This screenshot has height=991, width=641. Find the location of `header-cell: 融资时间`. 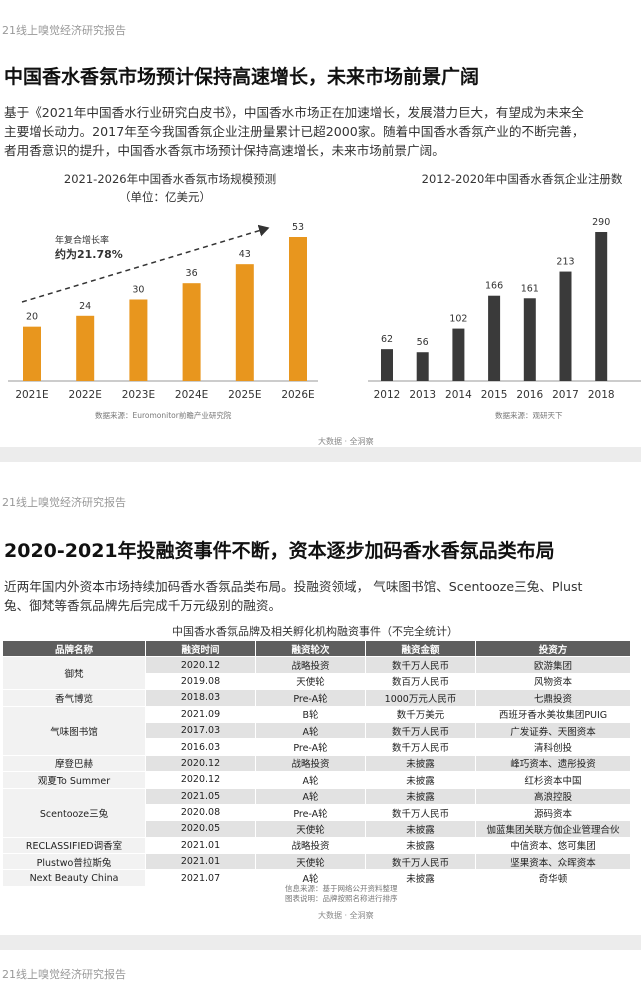

header-cell: 融资时间 is located at coordinates (200, 648).